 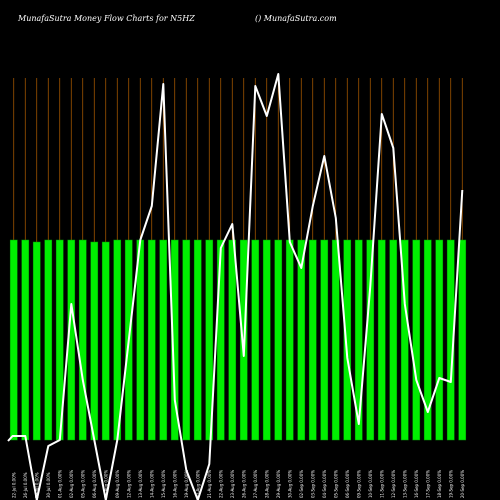 I want to click on x-tick-label: 02-Aug 0.00%, so click(x=71, y=484).